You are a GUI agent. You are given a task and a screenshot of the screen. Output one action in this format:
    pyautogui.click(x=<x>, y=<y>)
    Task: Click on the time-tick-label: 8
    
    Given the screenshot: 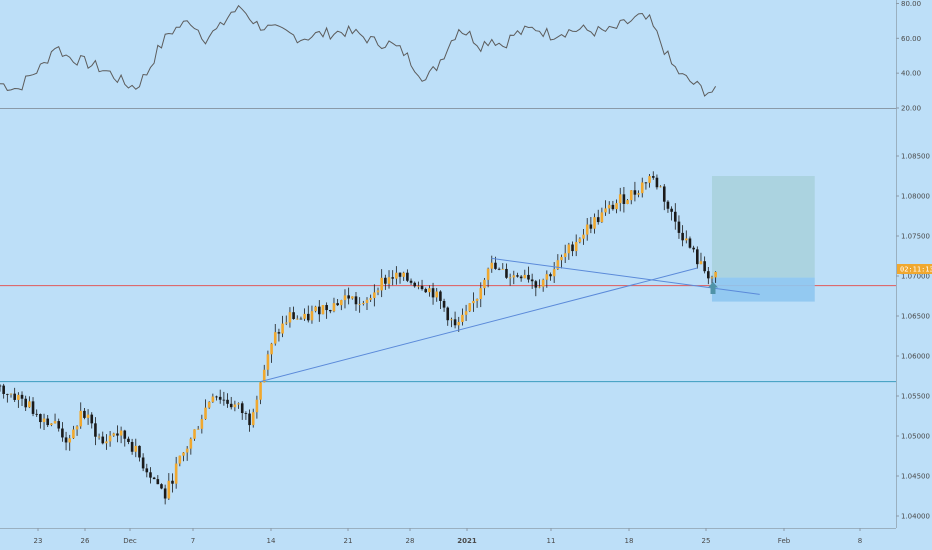 What is the action you would take?
    pyautogui.click(x=860, y=541)
    